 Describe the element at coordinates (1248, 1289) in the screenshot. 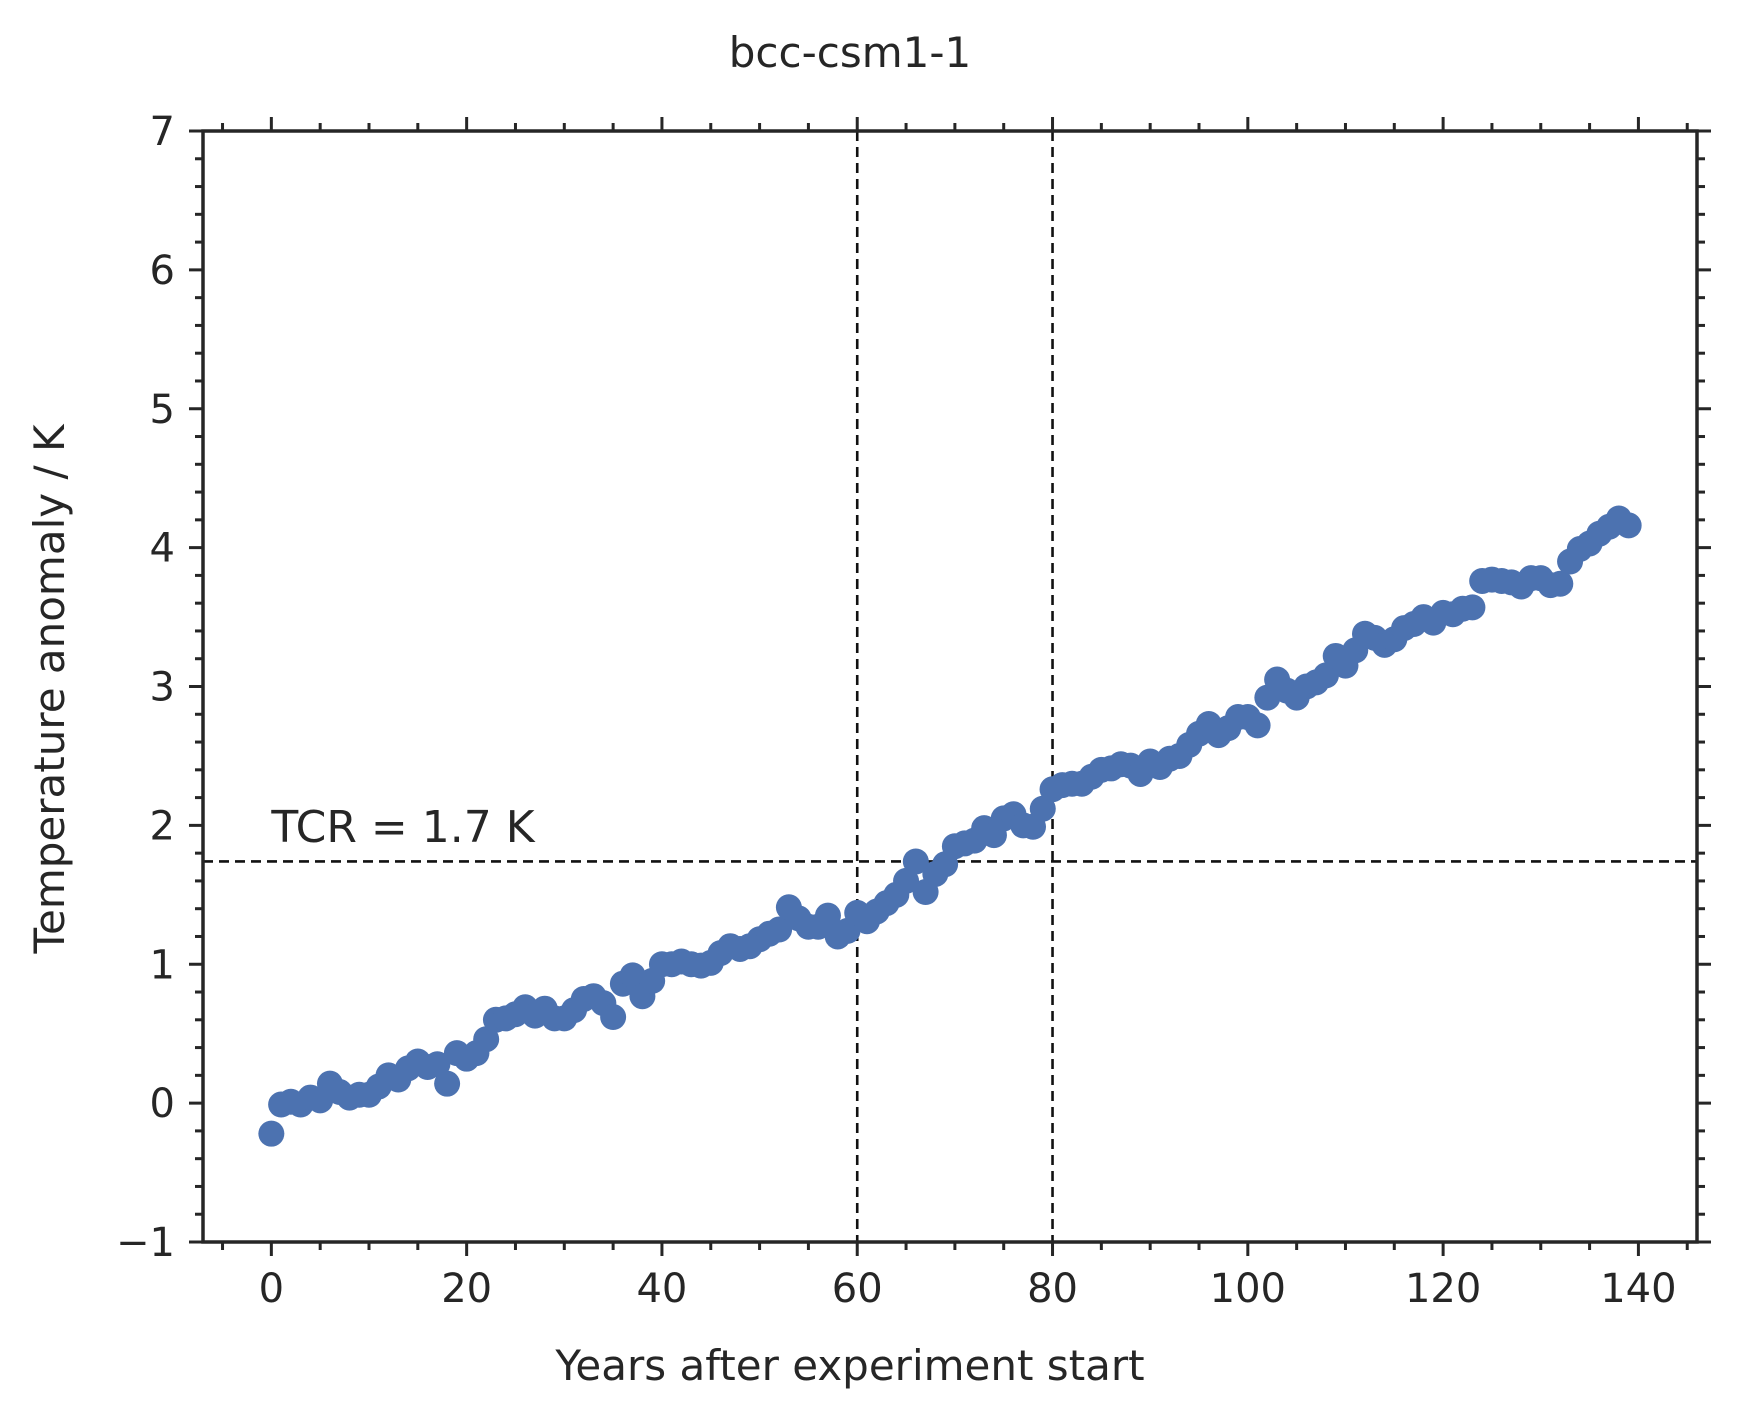

I see `x-tick-label: 100` at that location.